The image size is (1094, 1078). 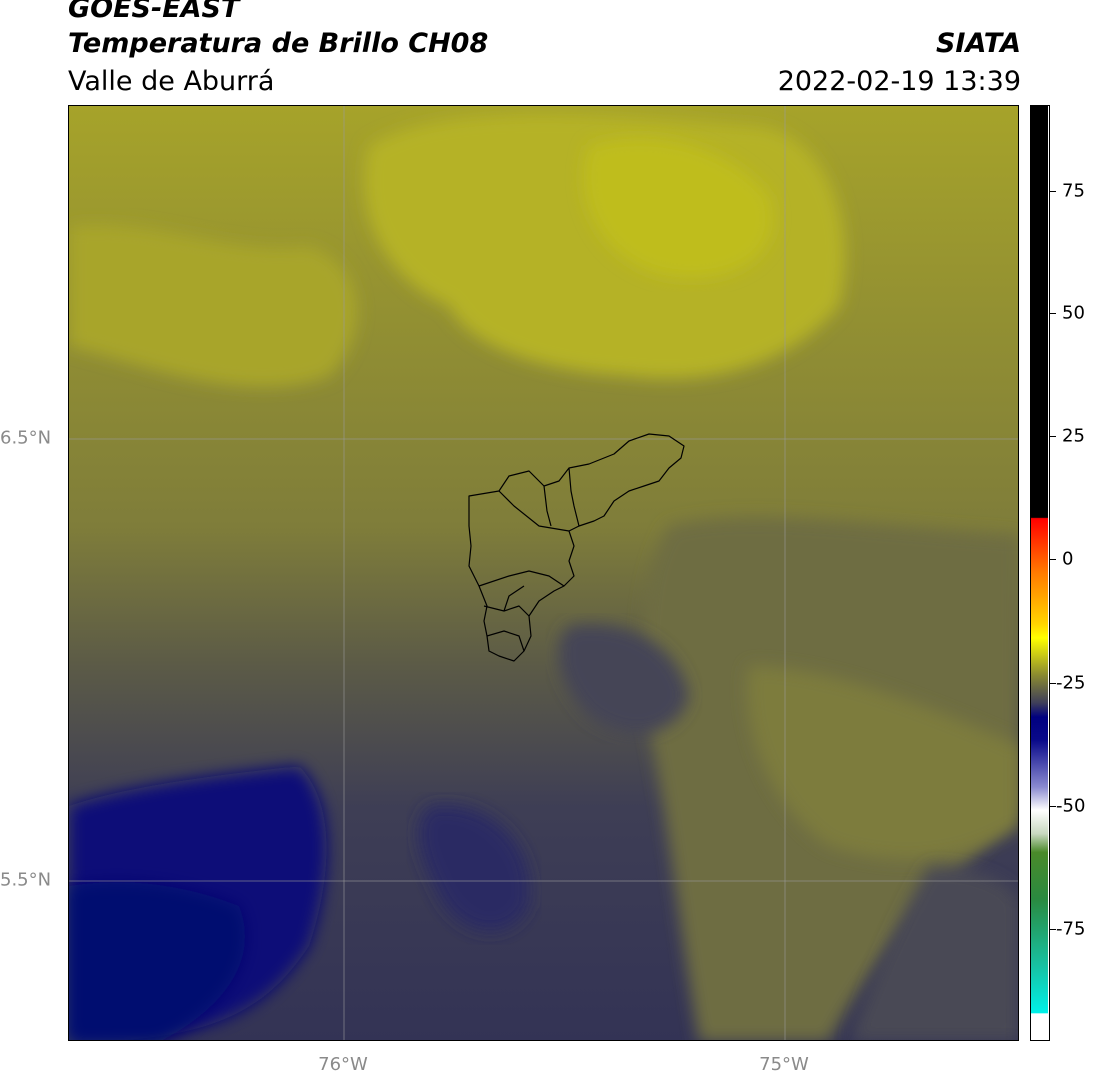 I want to click on lon-label-76: 76°W, so click(x=343, y=1064).